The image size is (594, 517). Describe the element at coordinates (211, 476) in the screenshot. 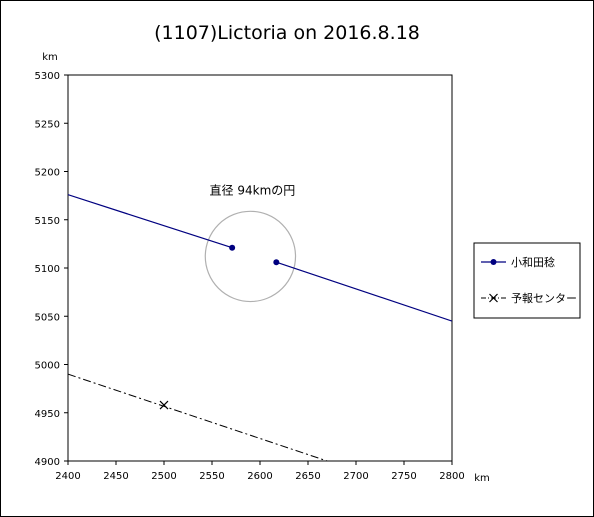

I see `x-tick-label: 2550` at that location.